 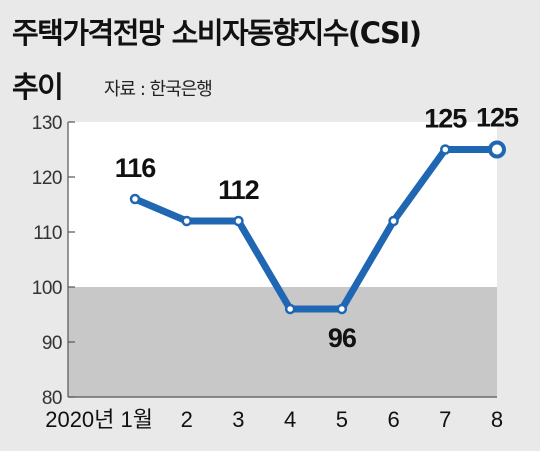 What do you see at coordinates (187, 419) in the screenshot?
I see `x-tick-label: 2` at bounding box center [187, 419].